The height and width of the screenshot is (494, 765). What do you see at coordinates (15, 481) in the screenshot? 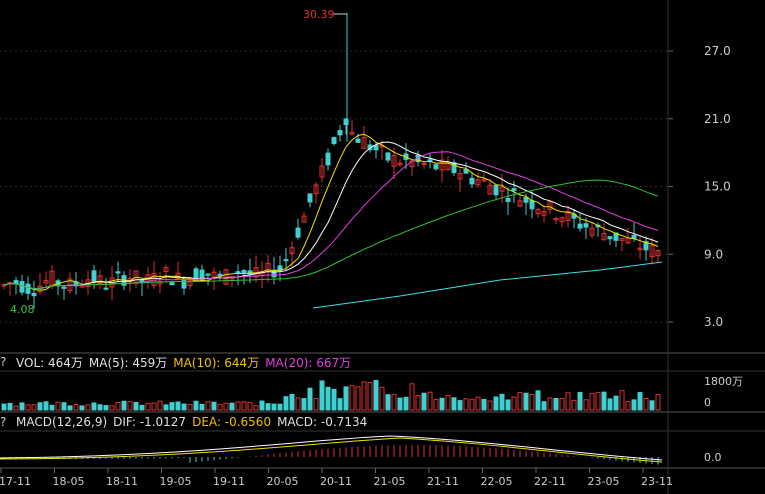
I see `time-label: 17-11` at bounding box center [15, 481].